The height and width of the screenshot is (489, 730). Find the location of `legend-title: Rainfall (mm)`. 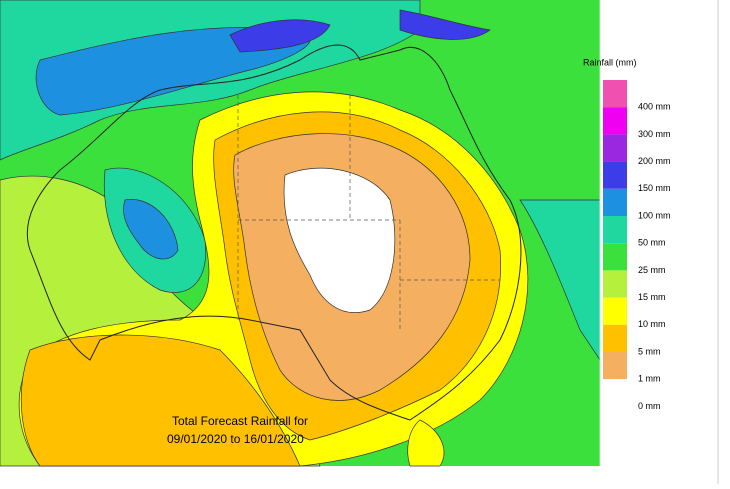

legend-title: Rainfall (mm) is located at coordinates (610, 62).